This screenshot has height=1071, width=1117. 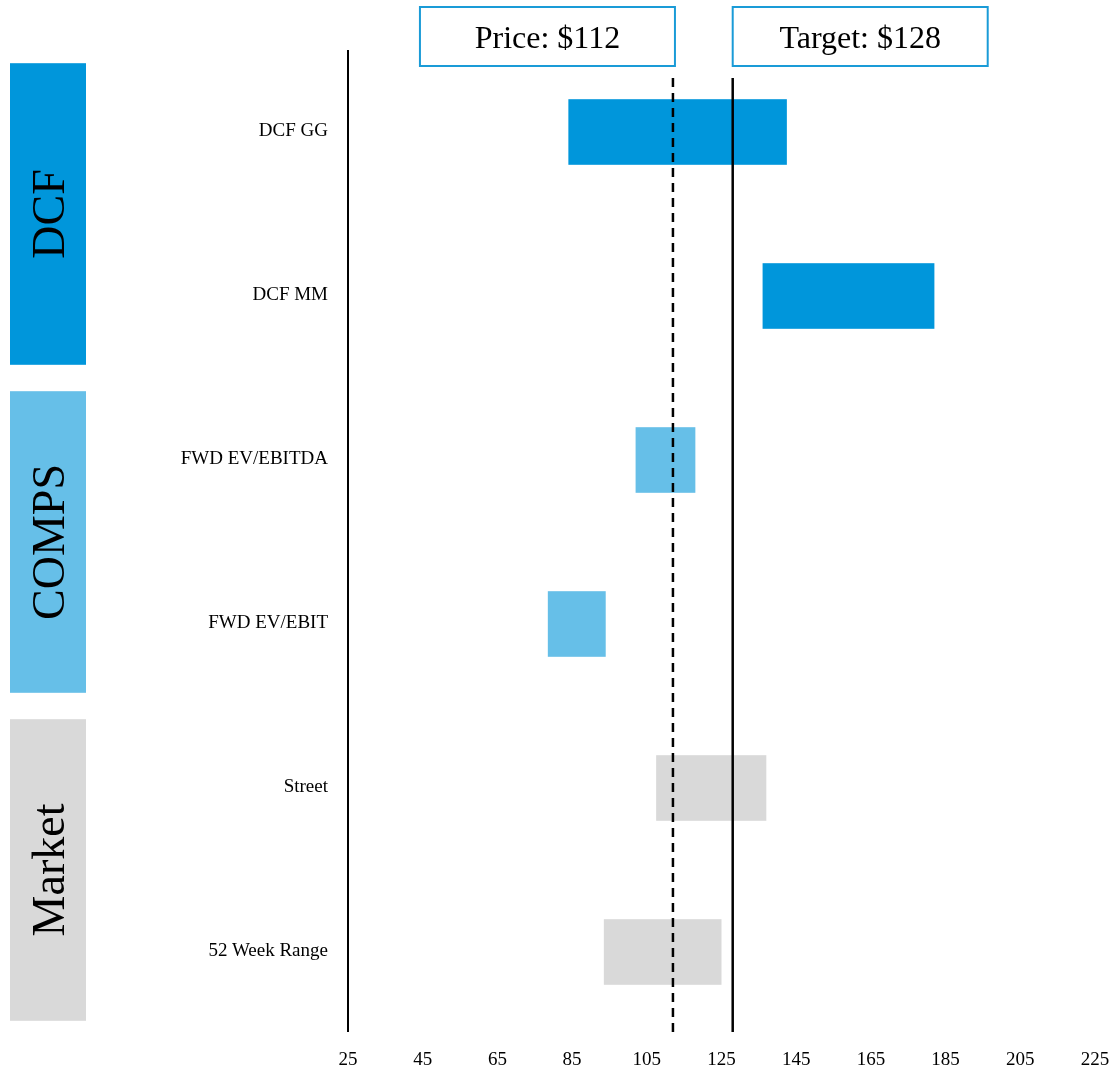 What do you see at coordinates (721, 1058) in the screenshot?
I see `x-tick-label: 125` at bounding box center [721, 1058].